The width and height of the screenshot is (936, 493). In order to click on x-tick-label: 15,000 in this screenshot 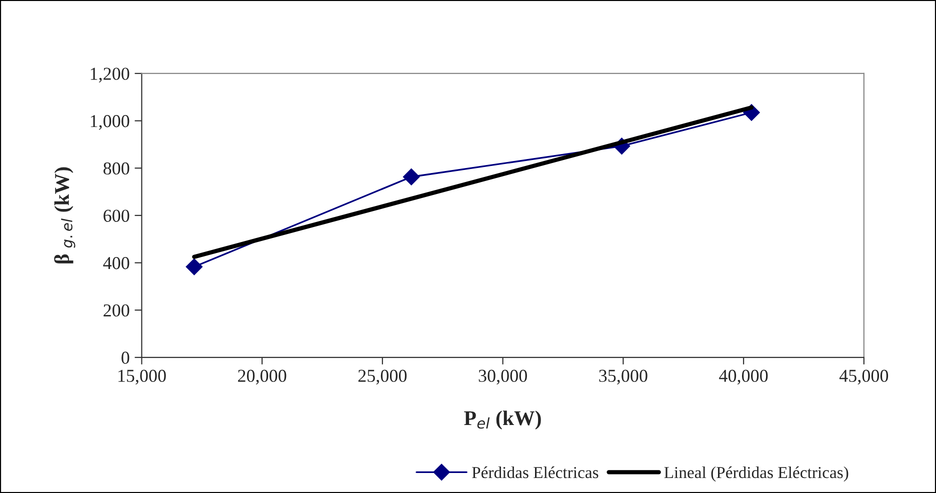, I will do `click(142, 377)`.